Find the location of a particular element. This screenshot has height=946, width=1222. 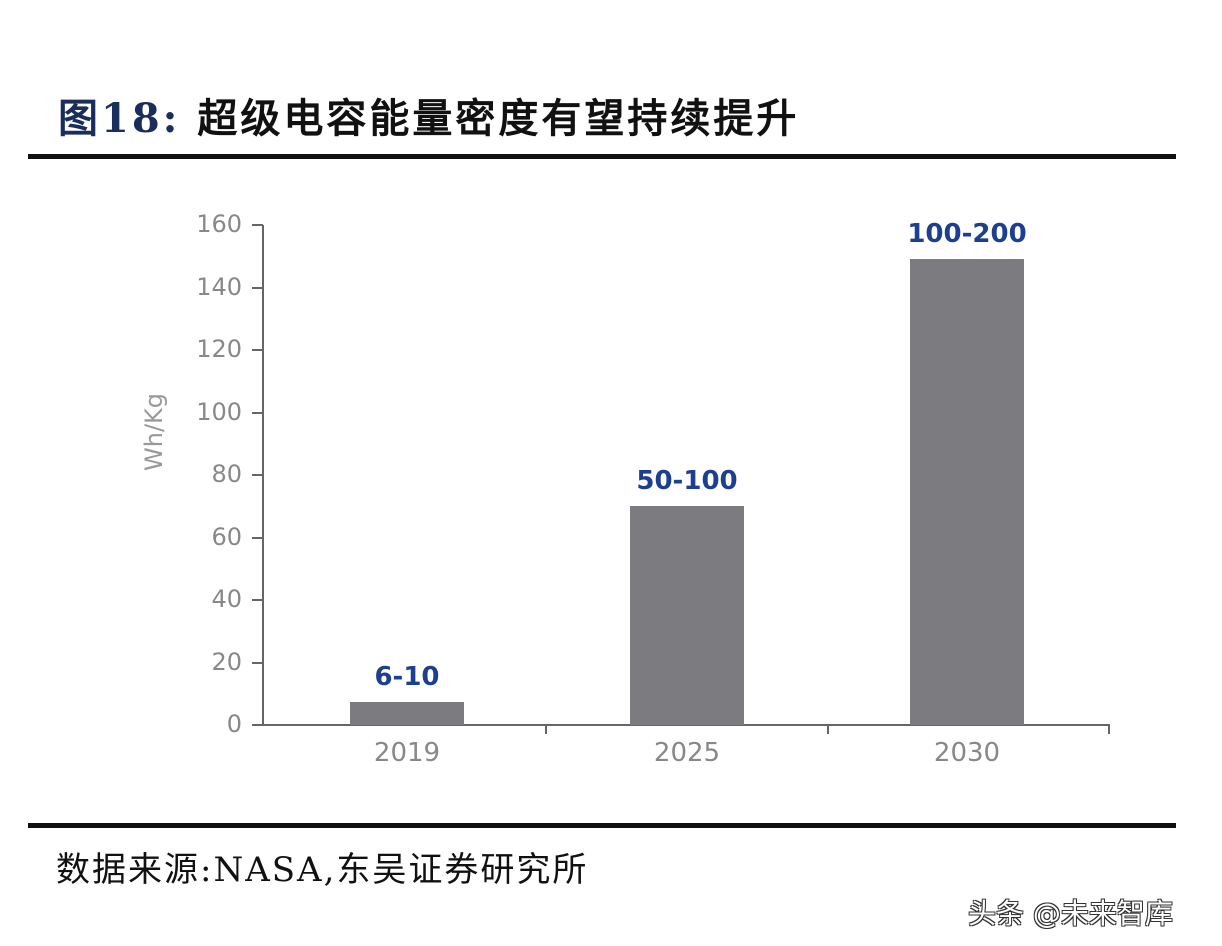

y-tick-label: 20 is located at coordinates (226, 661).